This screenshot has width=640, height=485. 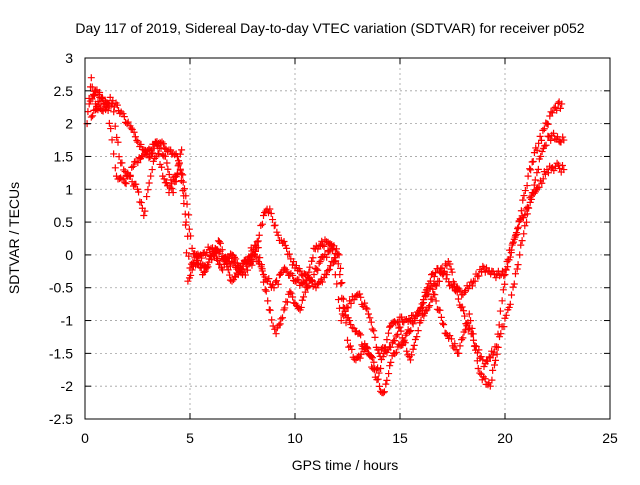 I want to click on x-tick-label: 10, so click(x=295, y=438).